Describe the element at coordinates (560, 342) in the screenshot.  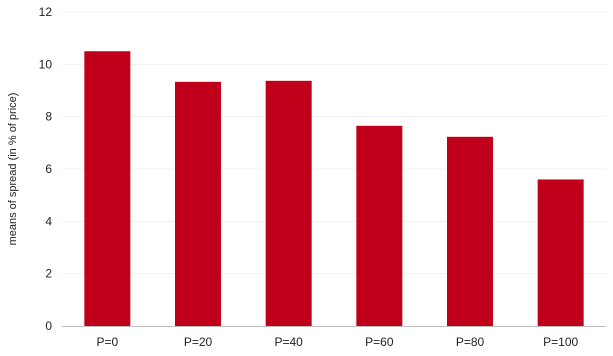
I see `x-tick-label-P=100: P=100` at that location.